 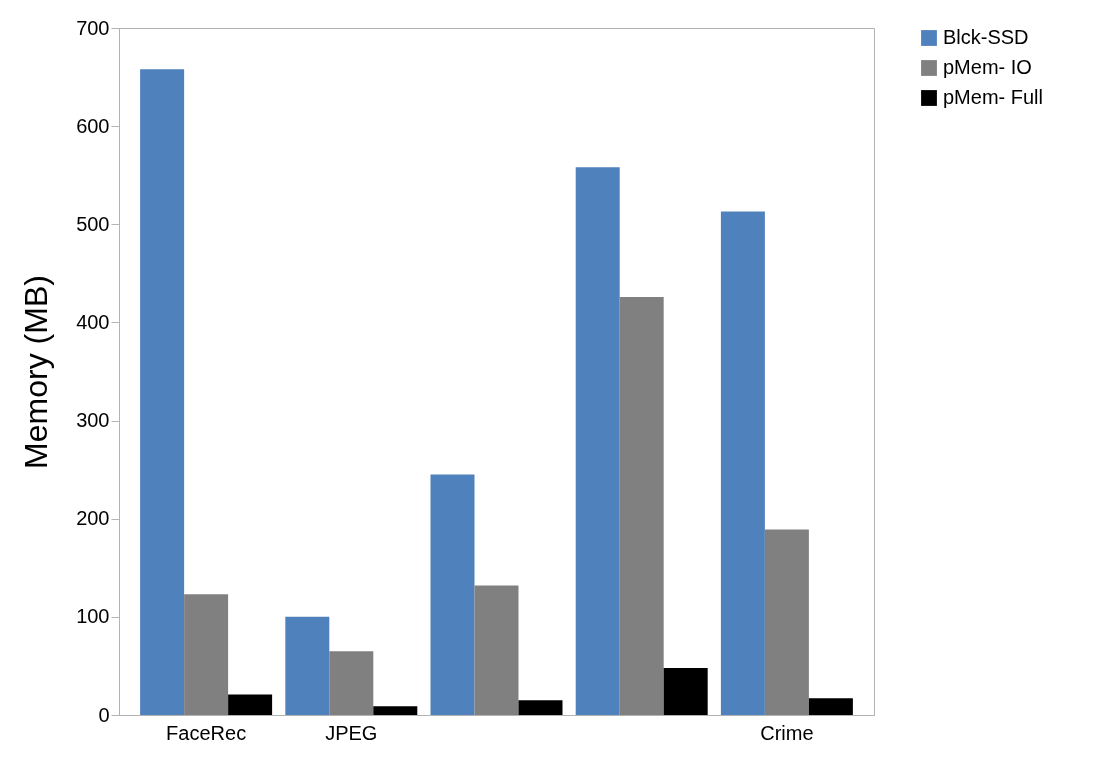 What do you see at coordinates (986, 37) in the screenshot?
I see `legend-label: Blck-SSD` at bounding box center [986, 37].